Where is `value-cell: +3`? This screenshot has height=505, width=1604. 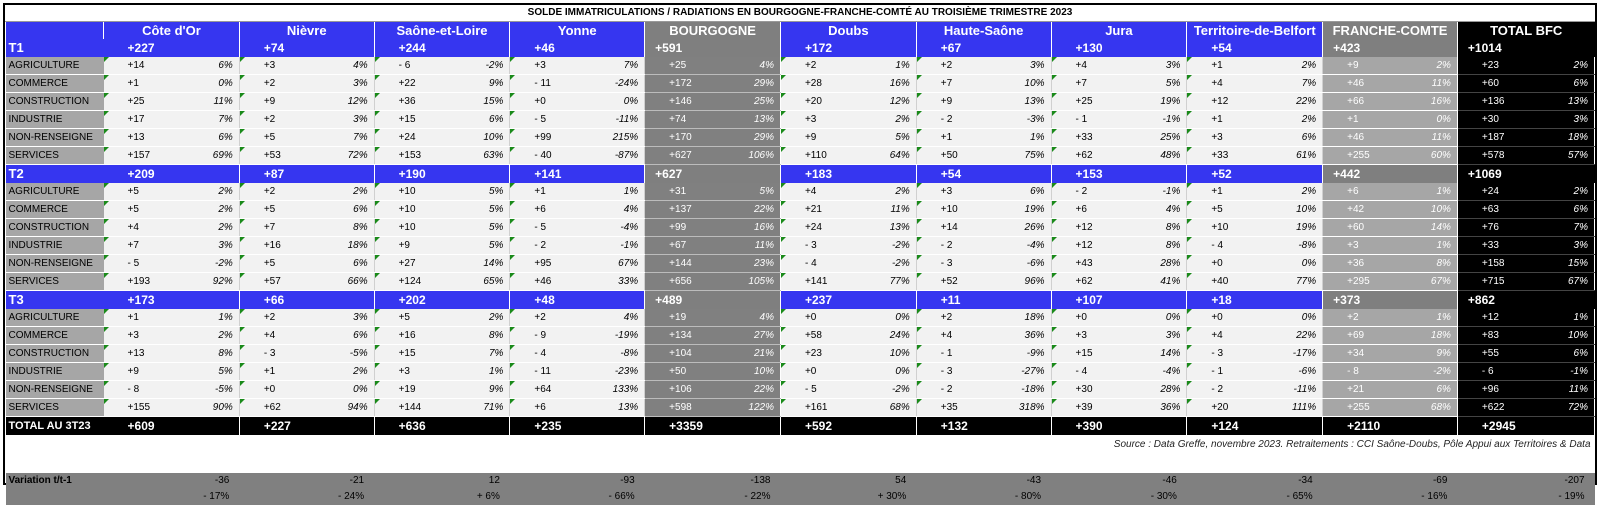
value-cell: +3 is located at coordinates (814, 119).